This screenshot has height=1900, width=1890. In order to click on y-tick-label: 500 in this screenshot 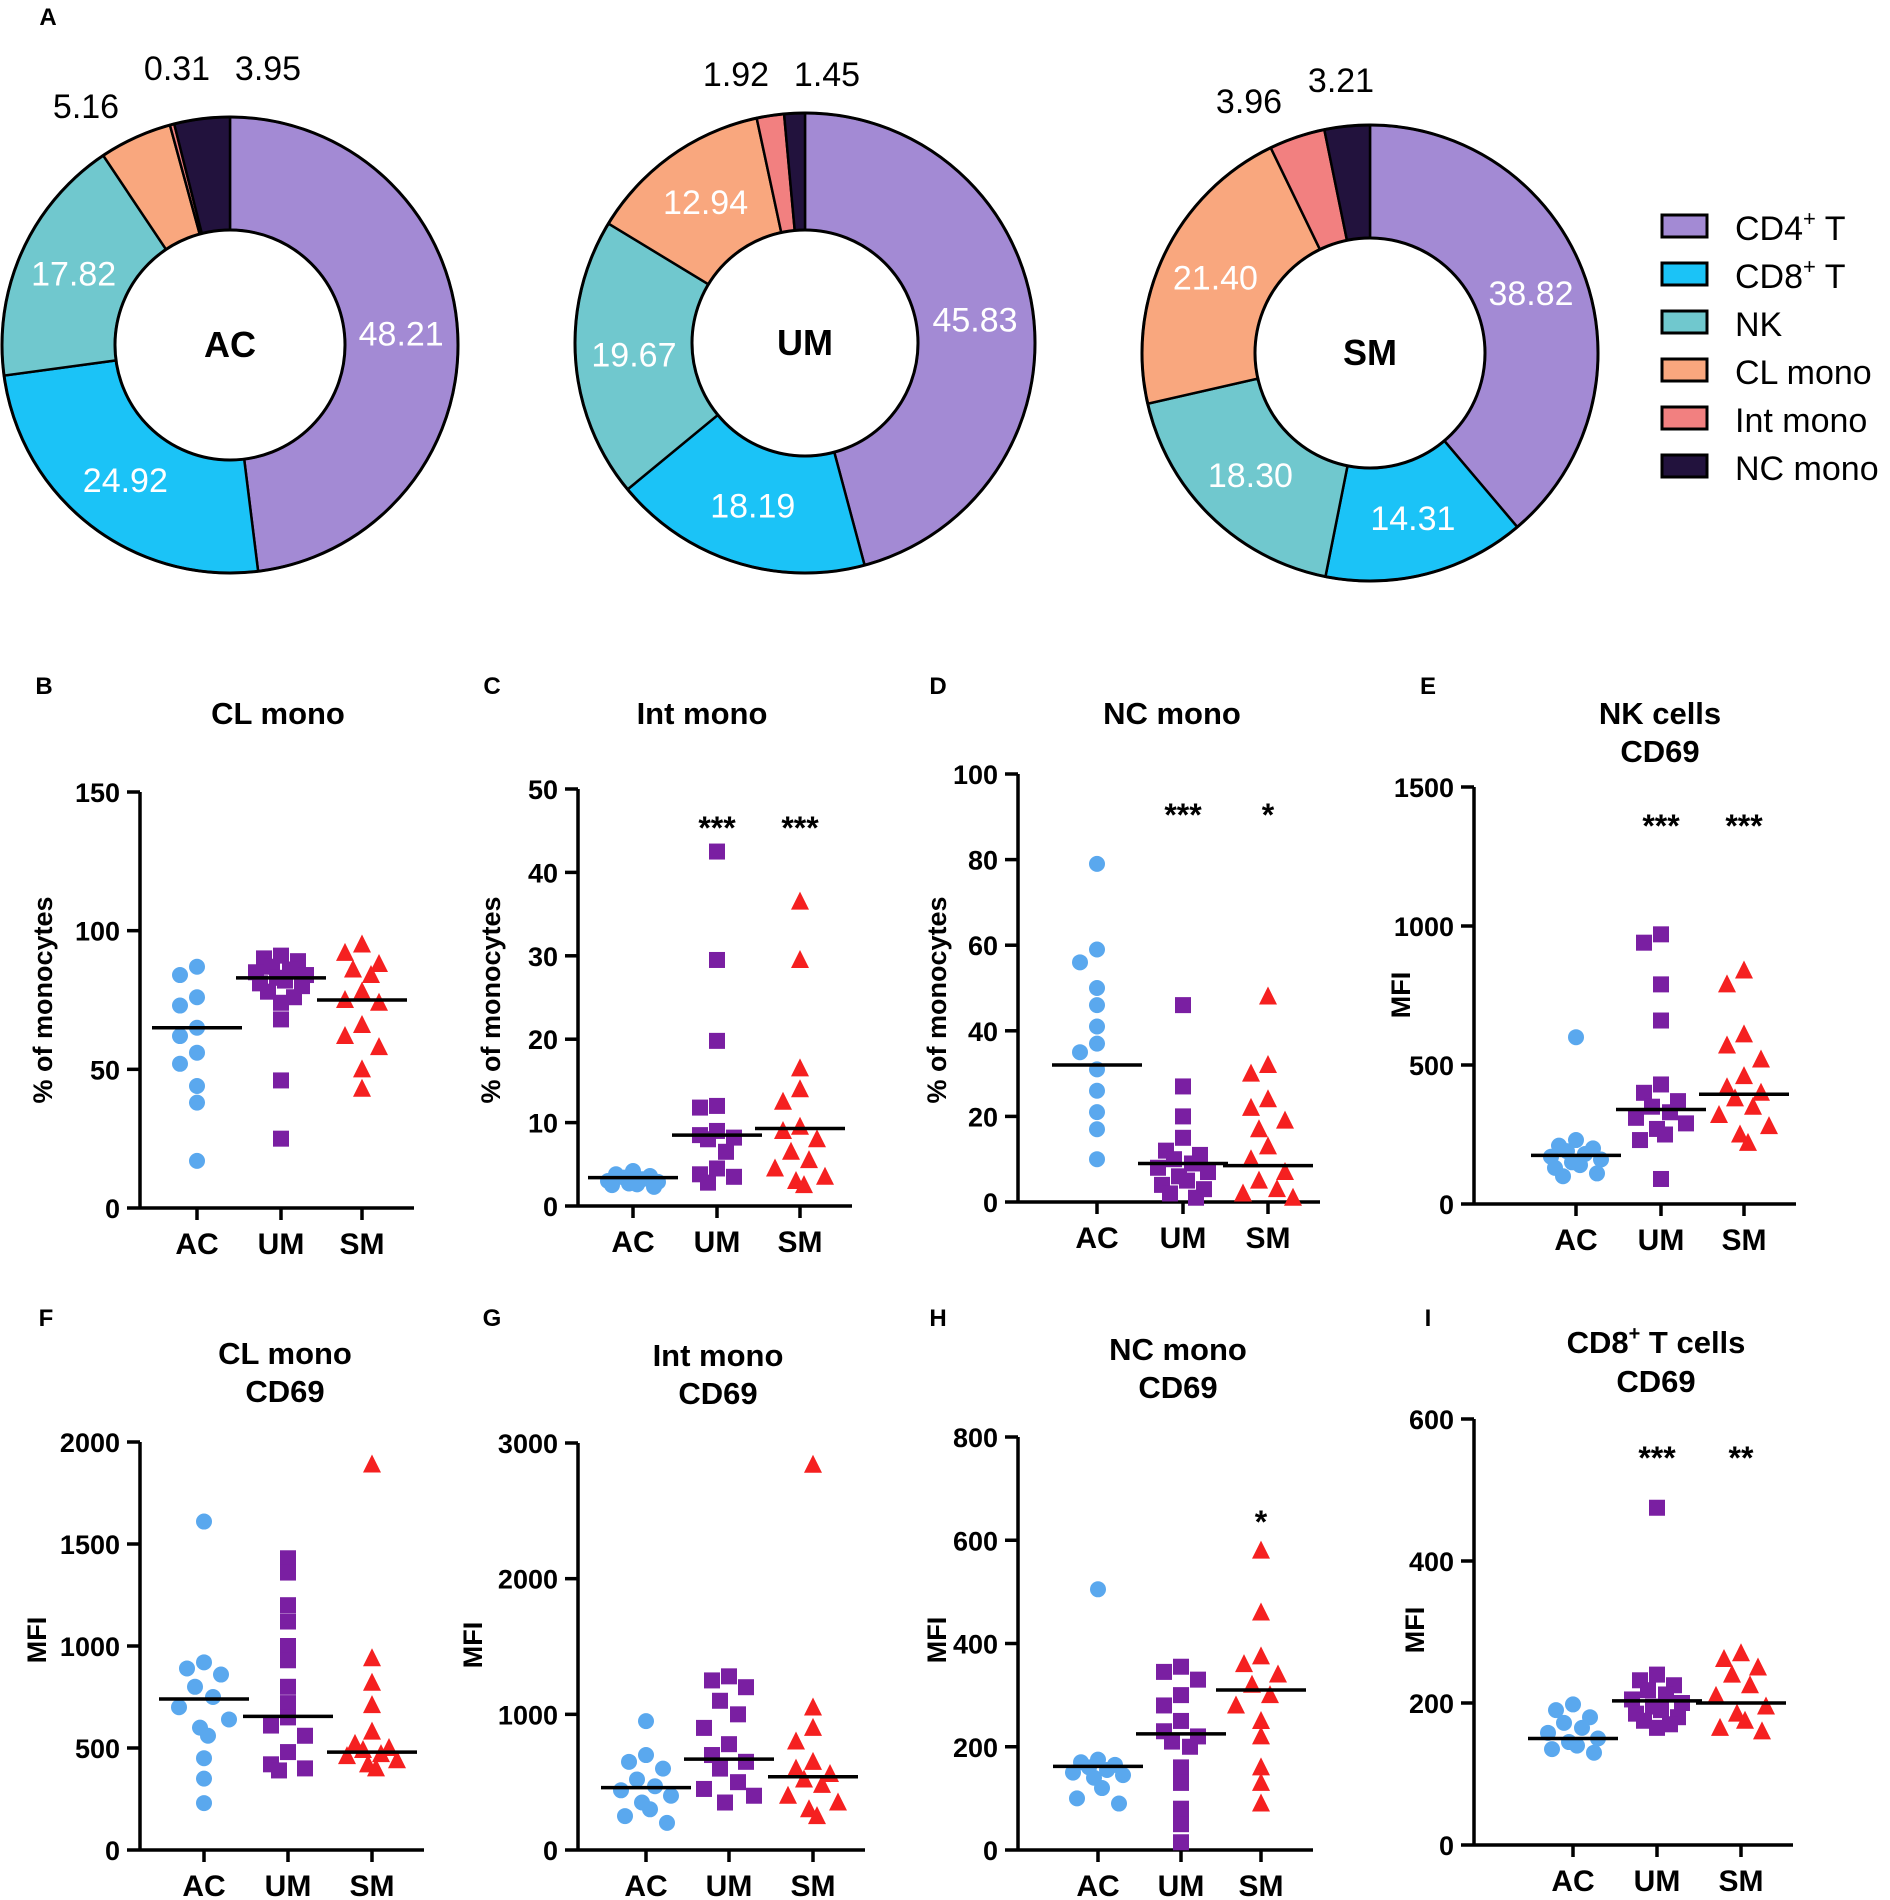, I will do `click(97, 1749)`.